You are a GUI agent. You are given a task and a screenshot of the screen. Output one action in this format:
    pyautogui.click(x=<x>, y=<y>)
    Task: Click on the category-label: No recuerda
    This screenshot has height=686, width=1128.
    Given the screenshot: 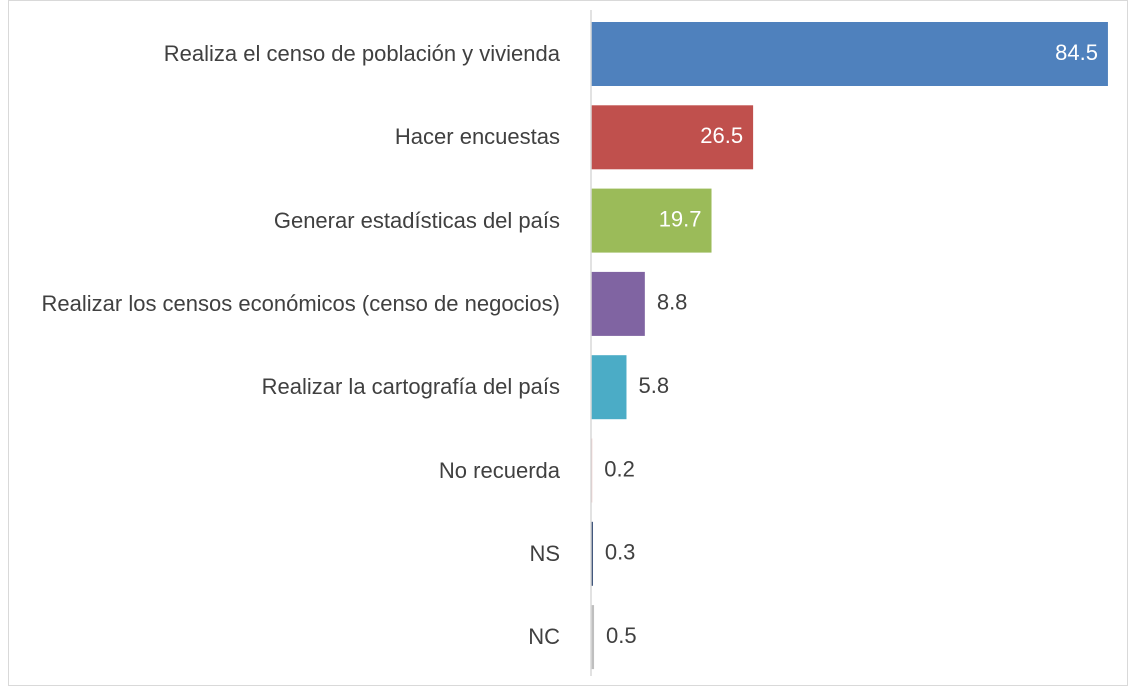 What is the action you would take?
    pyautogui.click(x=499, y=470)
    